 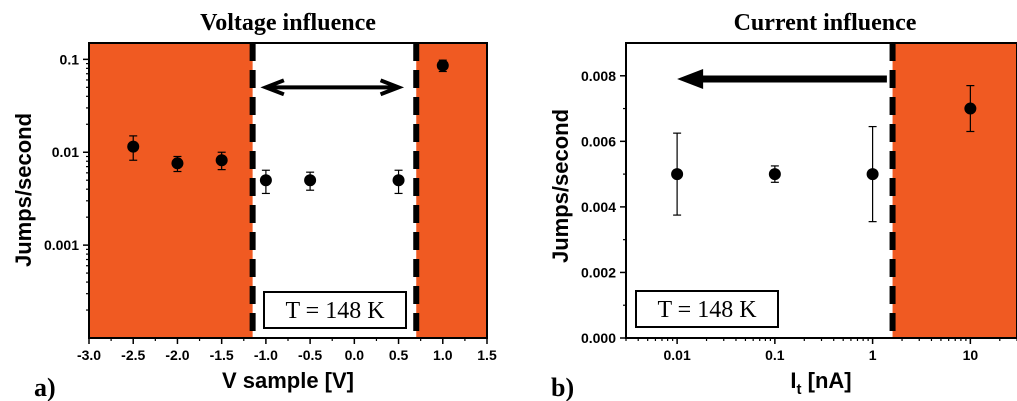 I want to click on temperature-label-a: T = 148 K, so click(x=335, y=311).